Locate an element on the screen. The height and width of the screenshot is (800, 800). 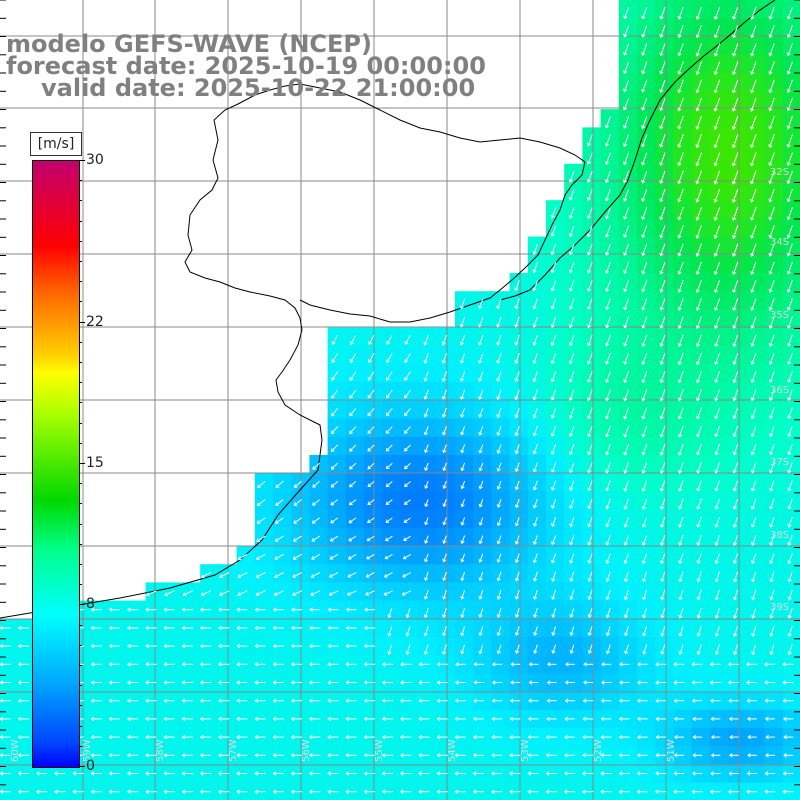
latitude-label: 39S is located at coordinates (779, 607).